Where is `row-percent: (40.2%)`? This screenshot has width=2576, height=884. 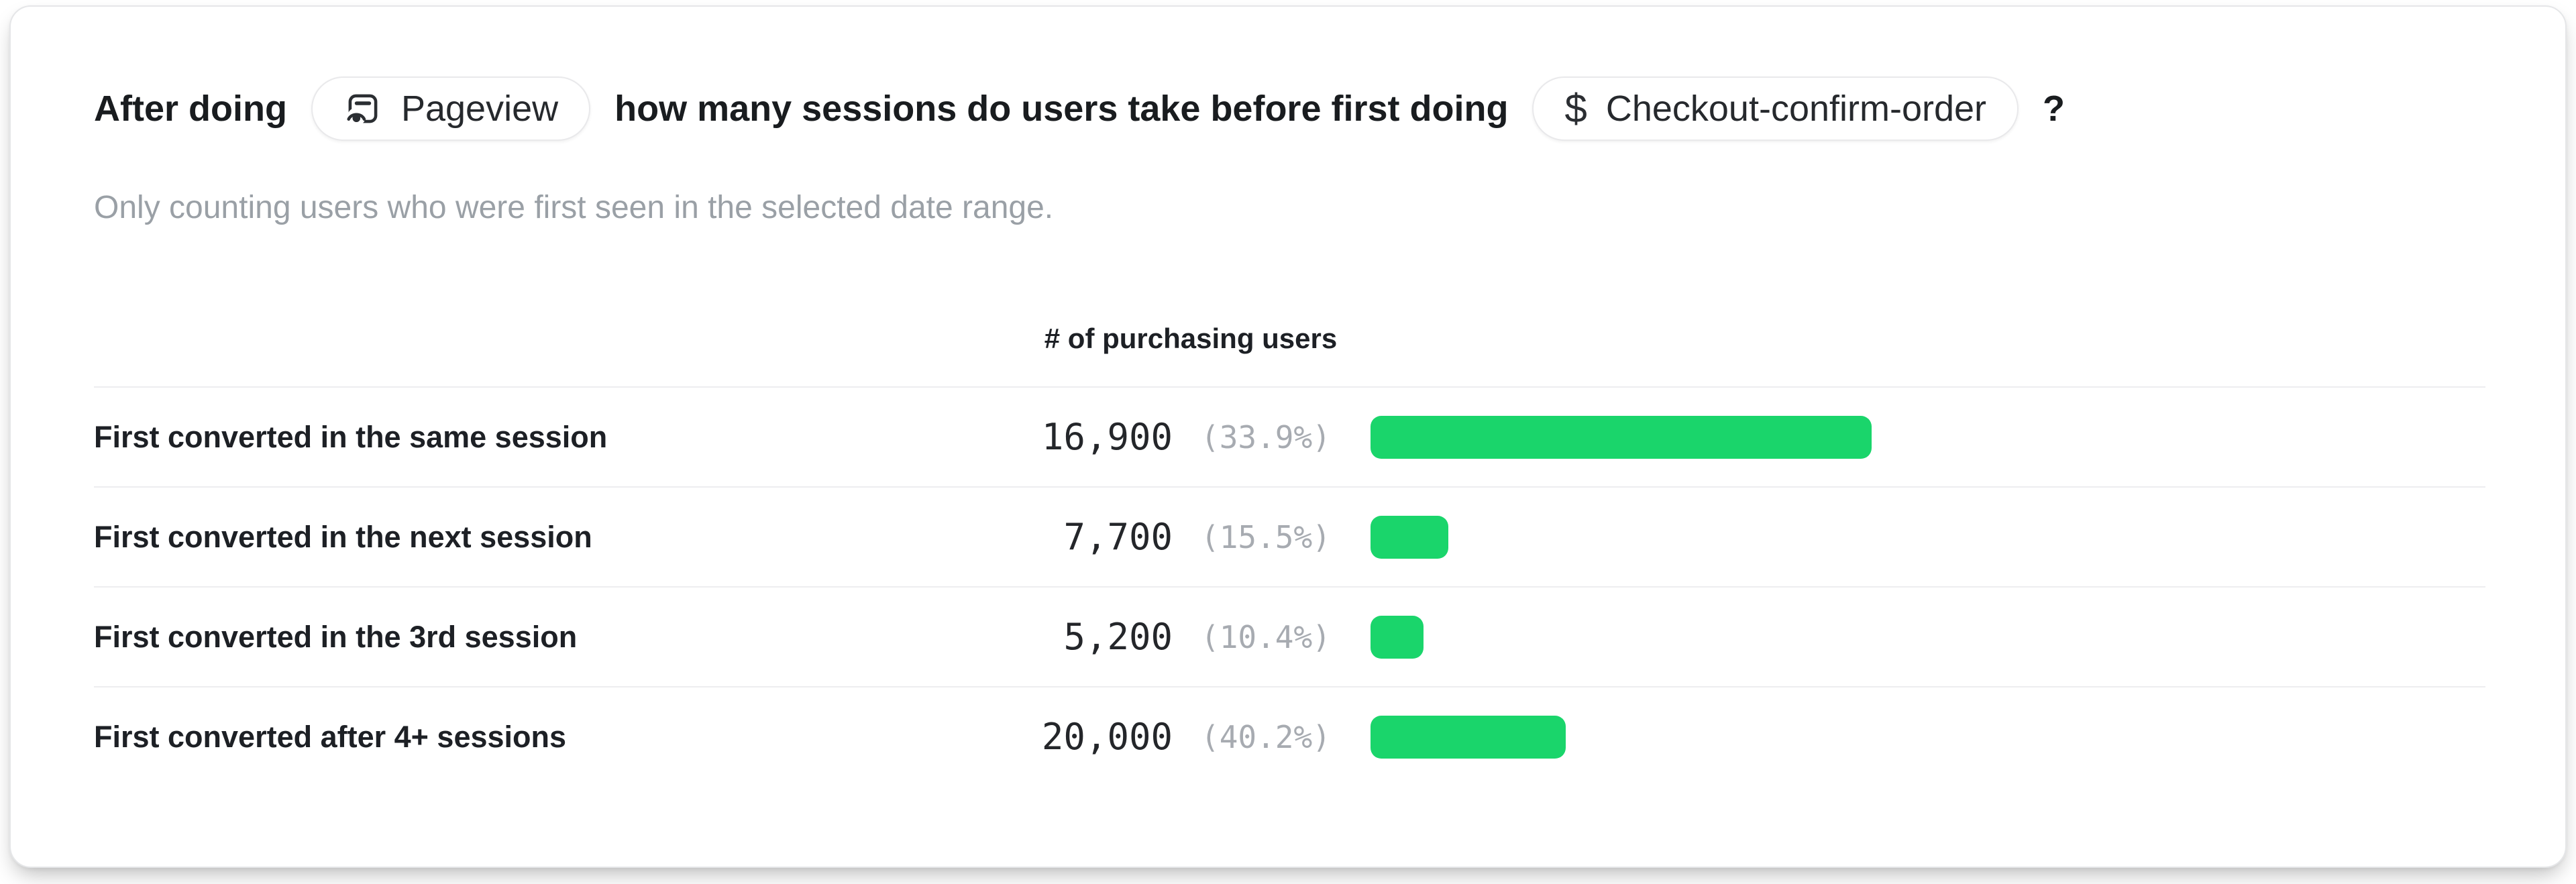 row-percent: (40.2%) is located at coordinates (1266, 737).